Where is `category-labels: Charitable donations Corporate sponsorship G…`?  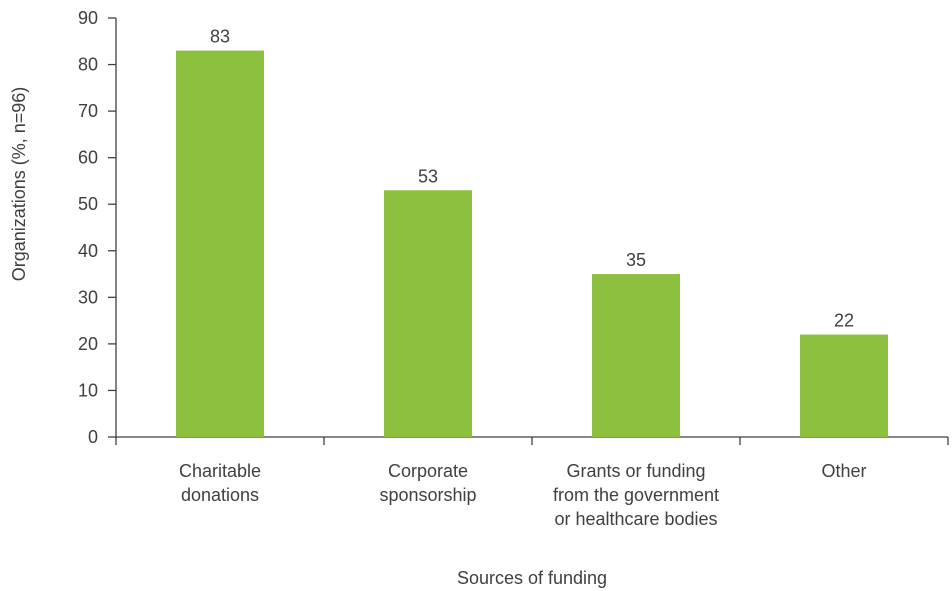
category-labels: Charitable donations Corporate sponsorship G… is located at coordinates (523, 495).